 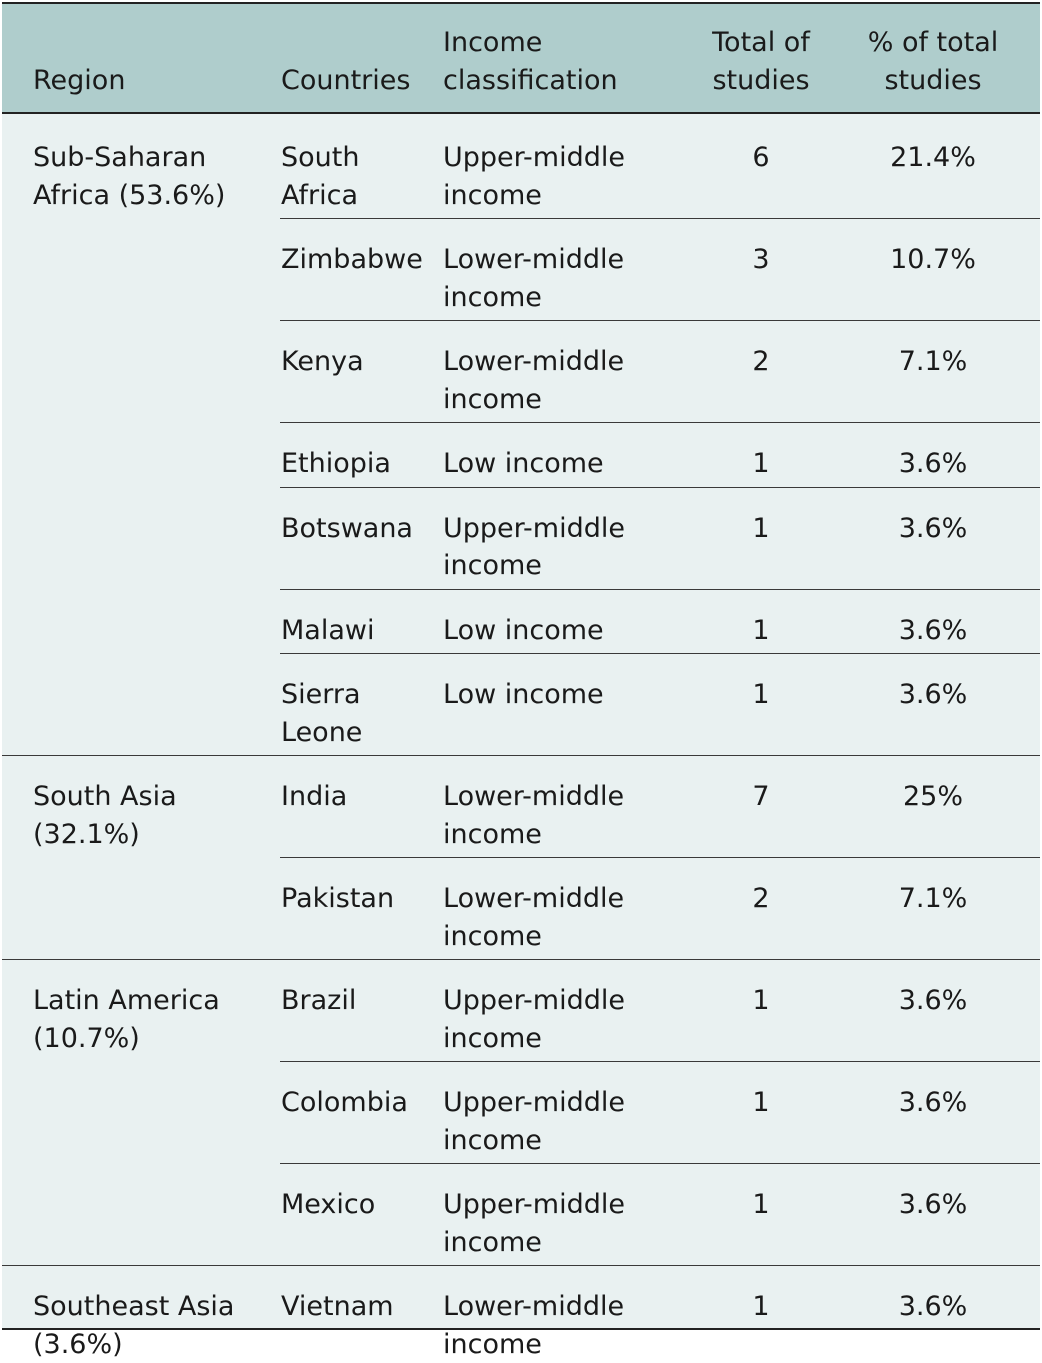 I want to click on header-pct-line1: % of total, so click(x=933, y=43).